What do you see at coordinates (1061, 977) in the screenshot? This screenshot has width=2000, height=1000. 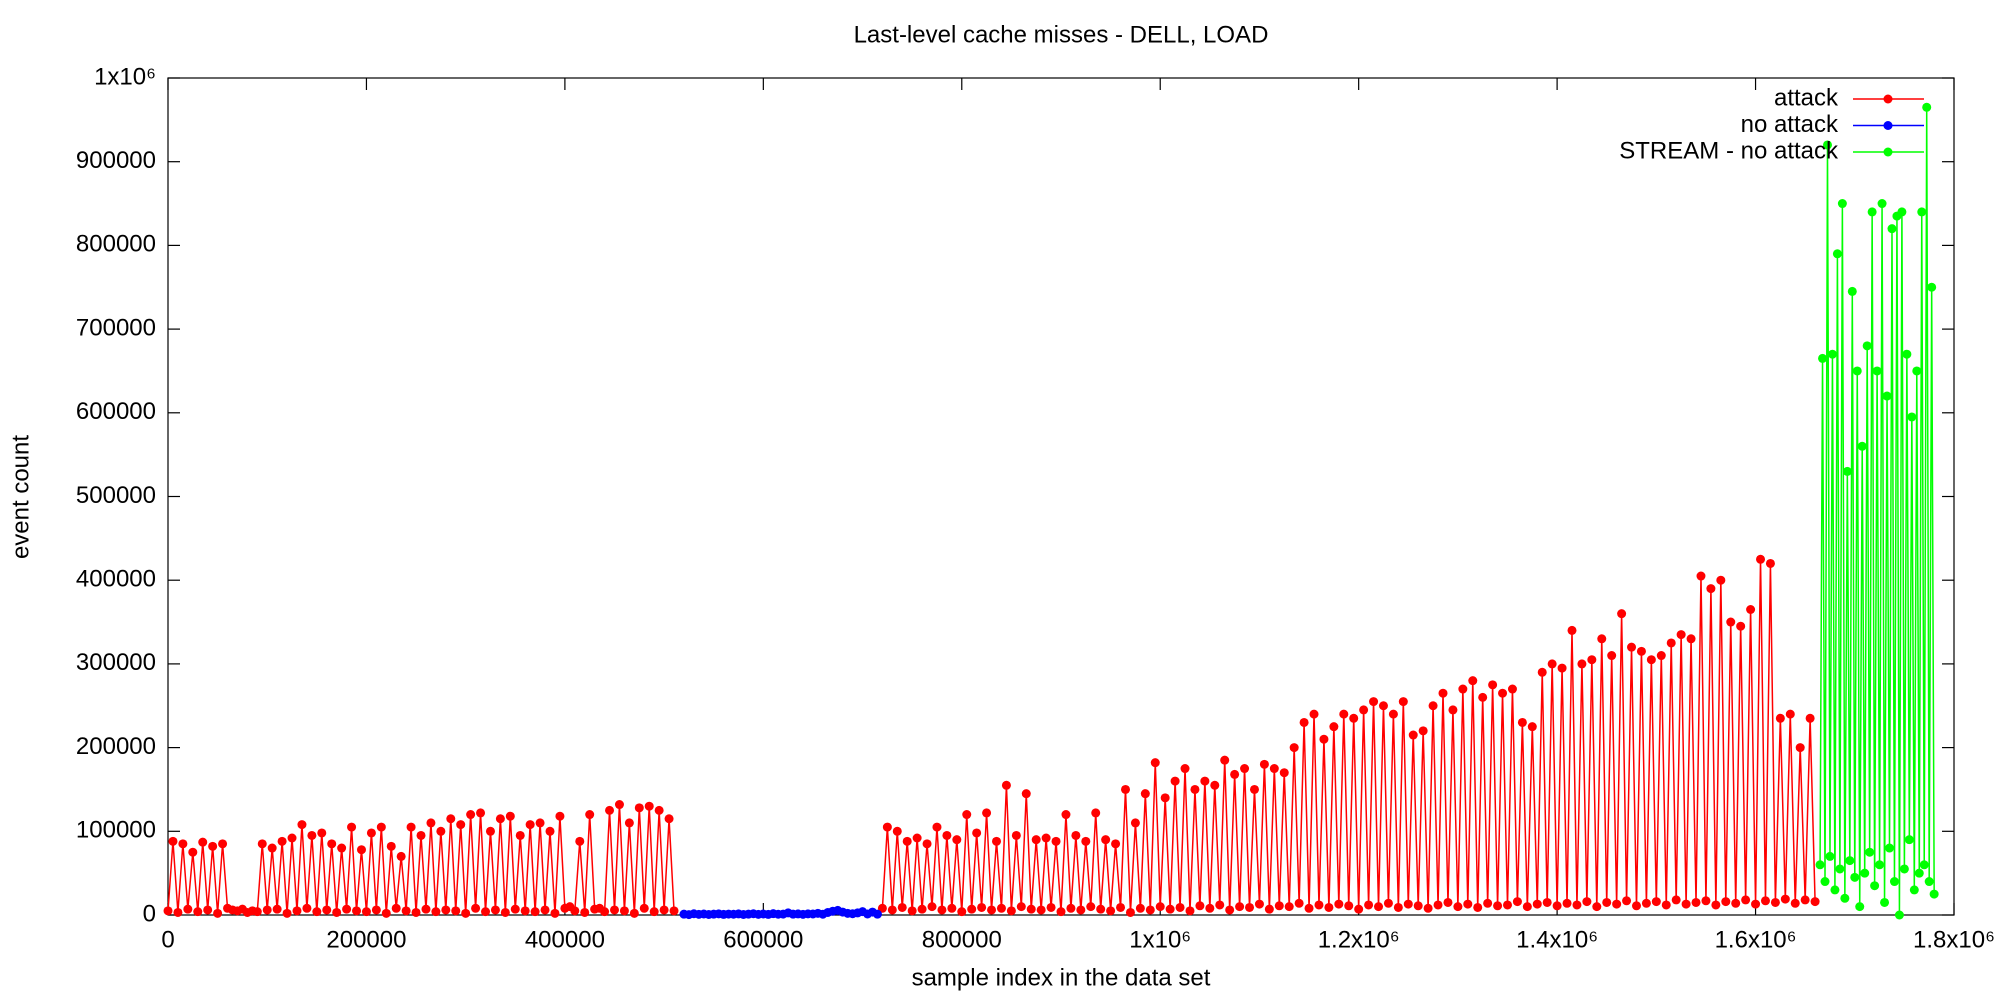 I see `x-axis-label: sample index in the data set` at bounding box center [1061, 977].